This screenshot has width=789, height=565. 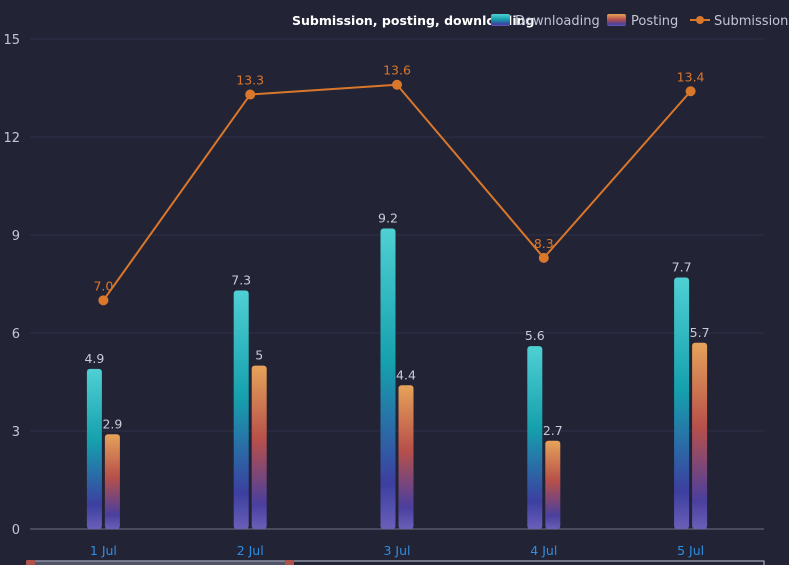 What do you see at coordinates (250, 80) in the screenshot?
I see `data-label-submission: 13.3` at bounding box center [250, 80].